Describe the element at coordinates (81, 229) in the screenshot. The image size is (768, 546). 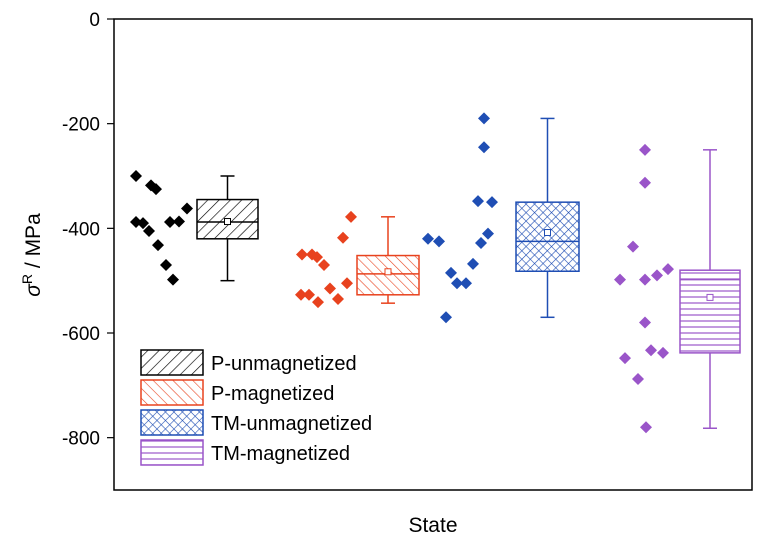
I see `y-tick-label: -400` at that location.